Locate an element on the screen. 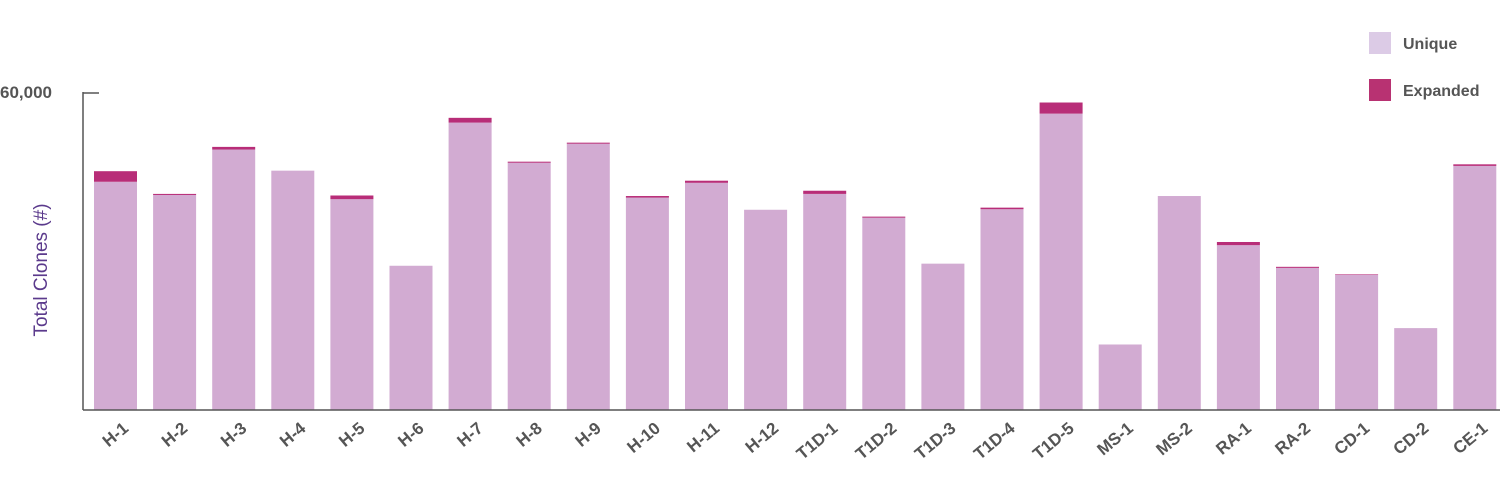 This screenshot has width=1500, height=481. x-tick-label-h-7: H-7 is located at coordinates (469, 435).